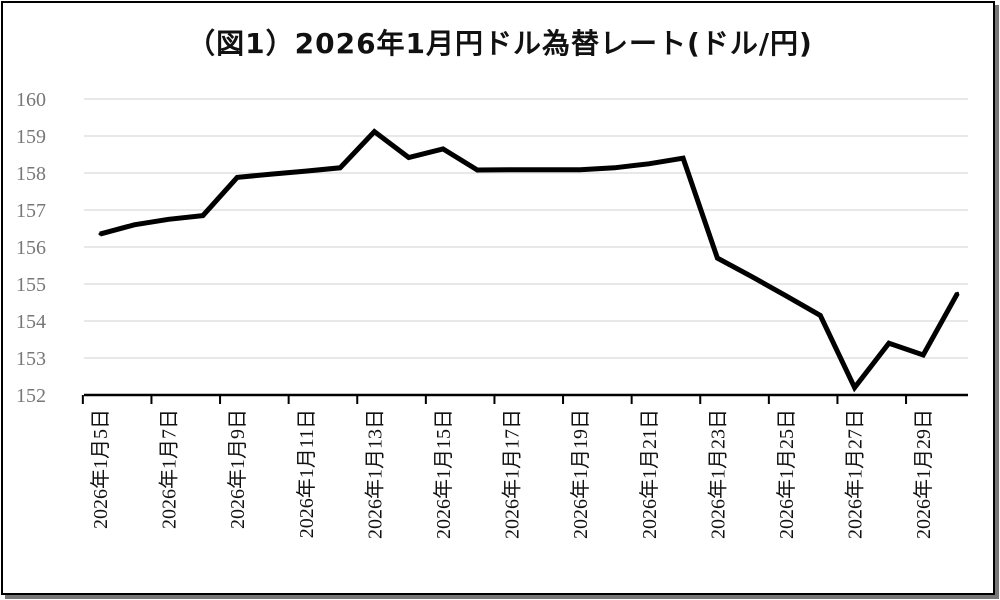 The width and height of the screenshot is (1000, 600). Describe the element at coordinates (31, 322) in the screenshot. I see `y-tick-label: 154` at that location.